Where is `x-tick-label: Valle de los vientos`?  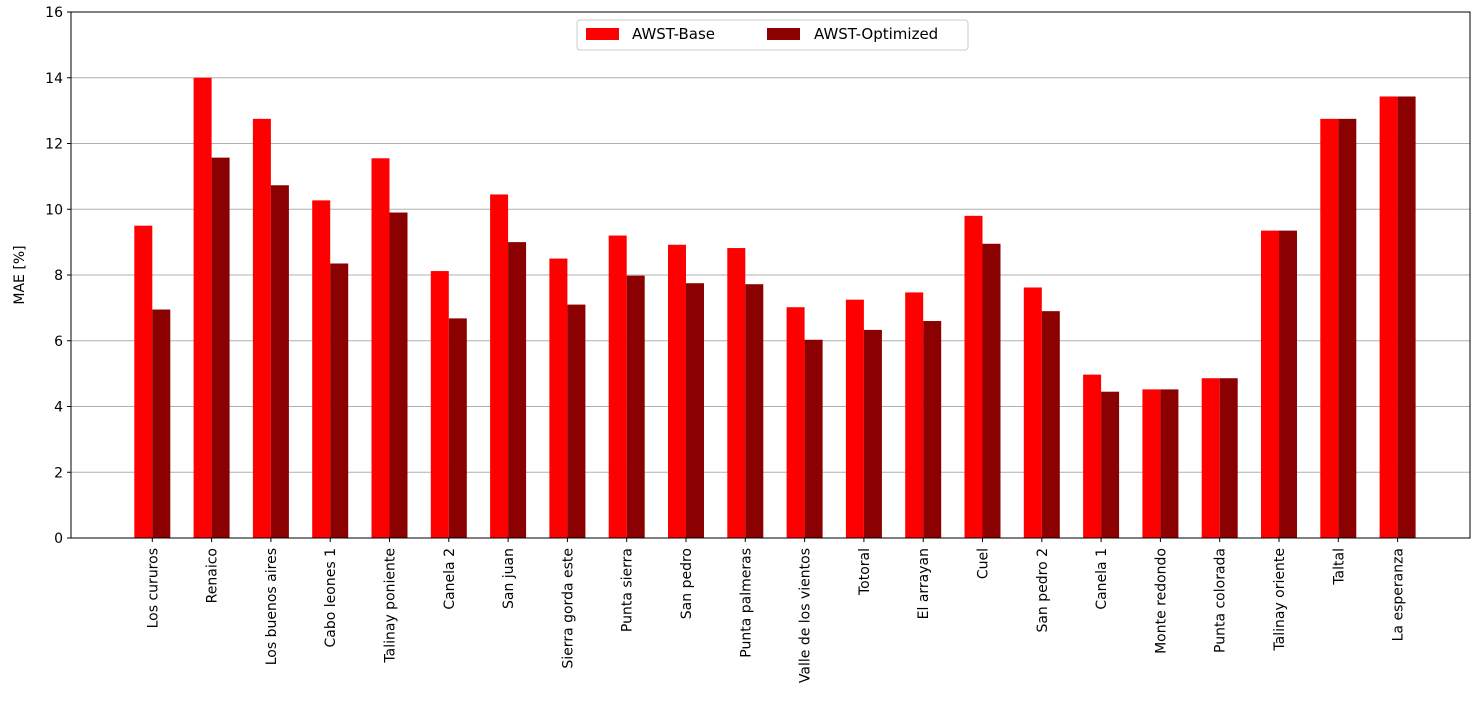
x-tick-label: Valle de los vientos is located at coordinates (806, 615).